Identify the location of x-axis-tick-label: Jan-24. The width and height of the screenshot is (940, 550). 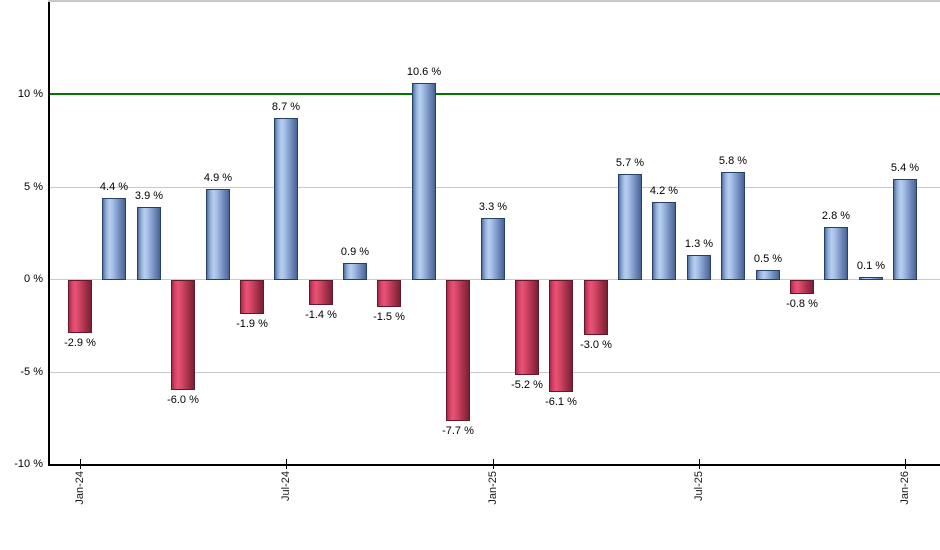
(80, 488).